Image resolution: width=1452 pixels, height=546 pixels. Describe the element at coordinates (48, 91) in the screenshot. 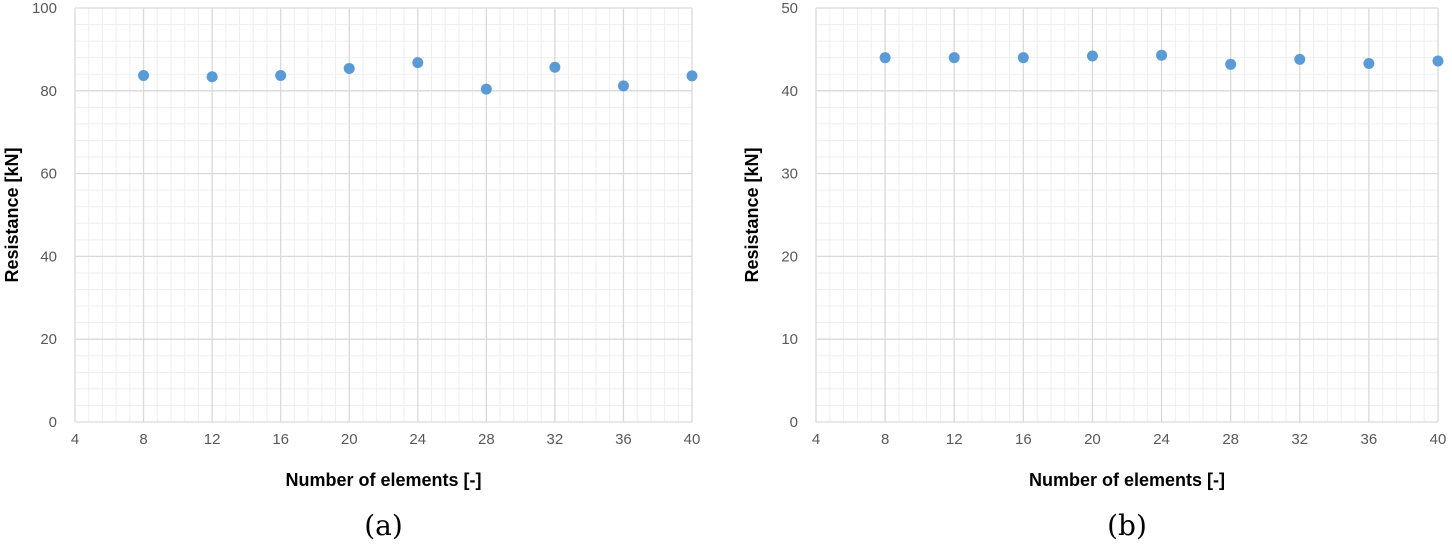

I see `y-tick-label: 80` at that location.